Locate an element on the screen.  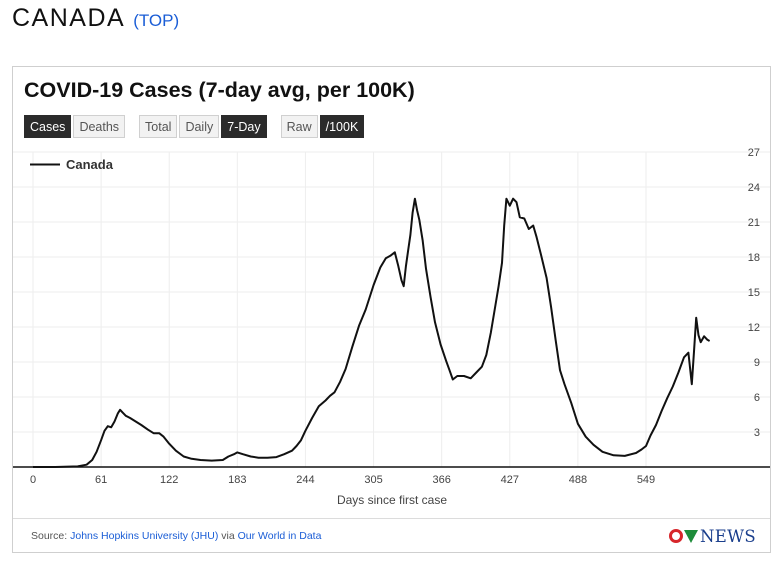
x-tick-label: 183 is located at coordinates (237, 480).